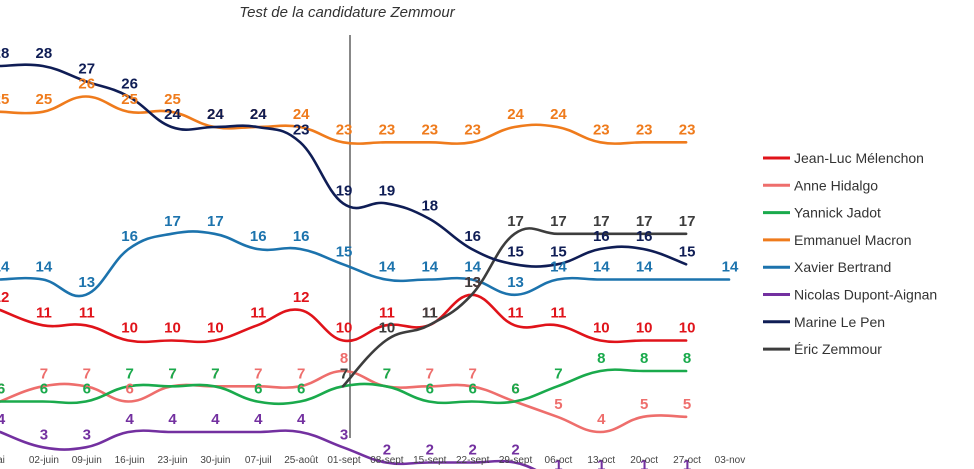 The height and width of the screenshot is (469, 974). Describe the element at coordinates (839, 322) in the screenshot. I see `legend-label: Marine Le Pen` at that location.